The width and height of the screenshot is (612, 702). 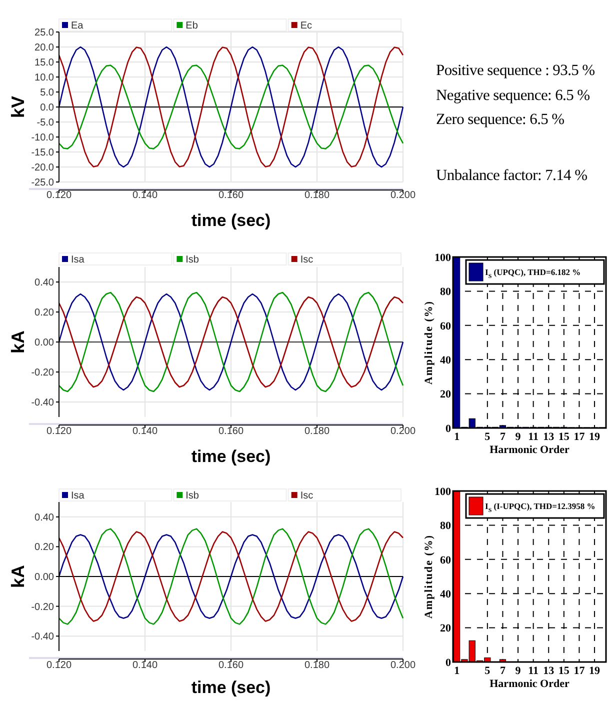 What do you see at coordinates (516, 70) in the screenshot?
I see `text: Positive sequence : 93.5 %` at bounding box center [516, 70].